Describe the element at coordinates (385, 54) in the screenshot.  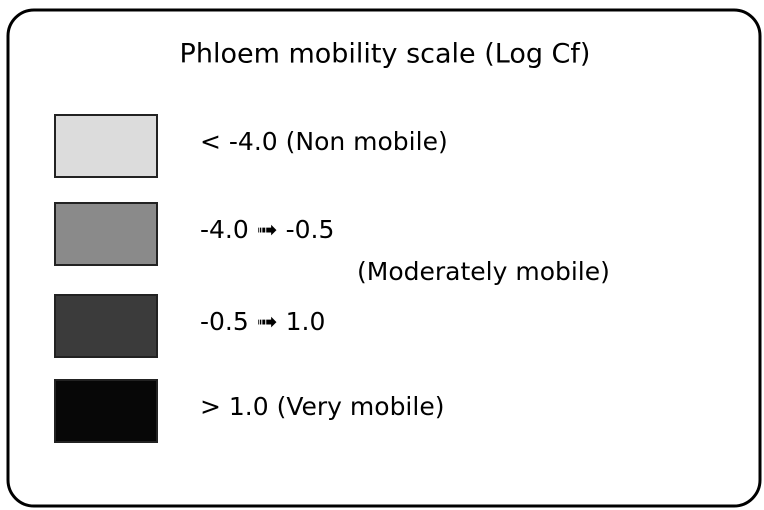
I see `legend-title: Phloem mobility scale (Log Cf)` at that location.